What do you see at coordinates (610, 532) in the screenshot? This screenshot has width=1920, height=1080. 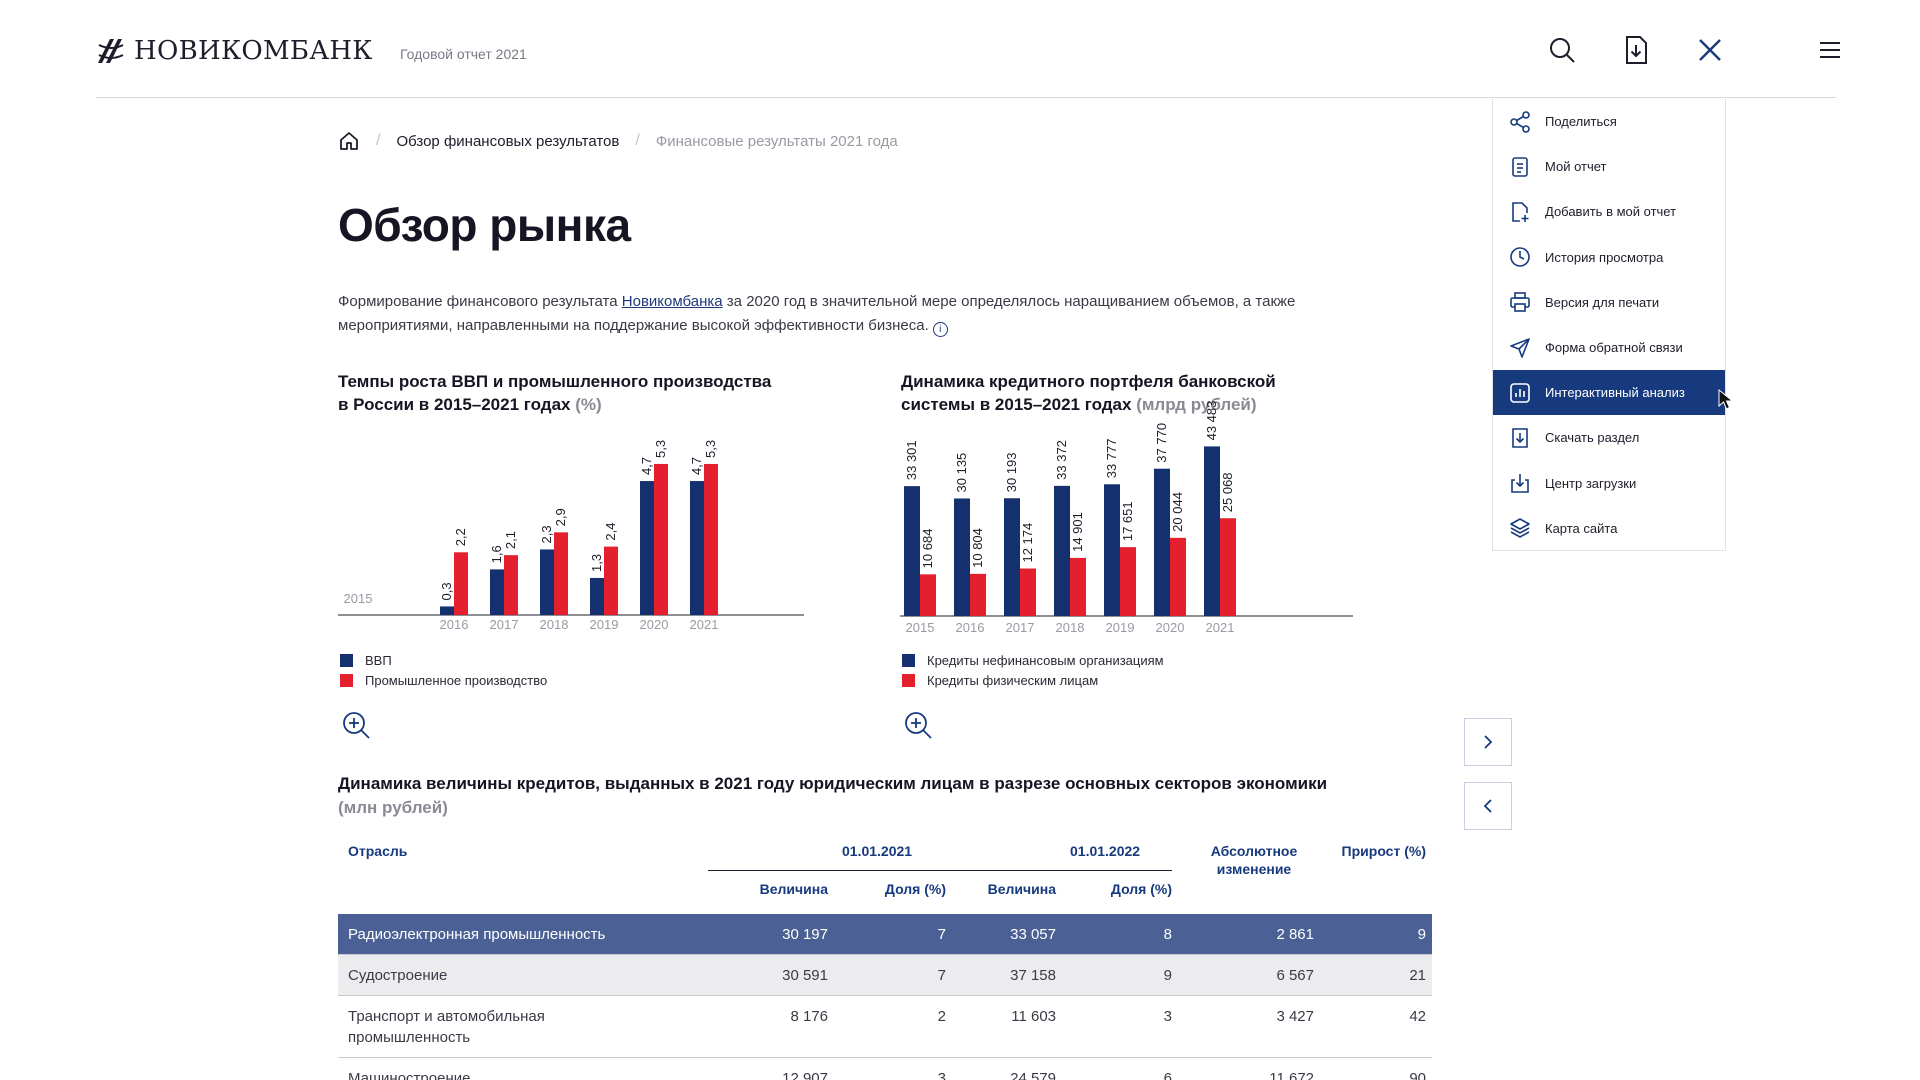 I see `bar-value-label: 2,4` at bounding box center [610, 532].